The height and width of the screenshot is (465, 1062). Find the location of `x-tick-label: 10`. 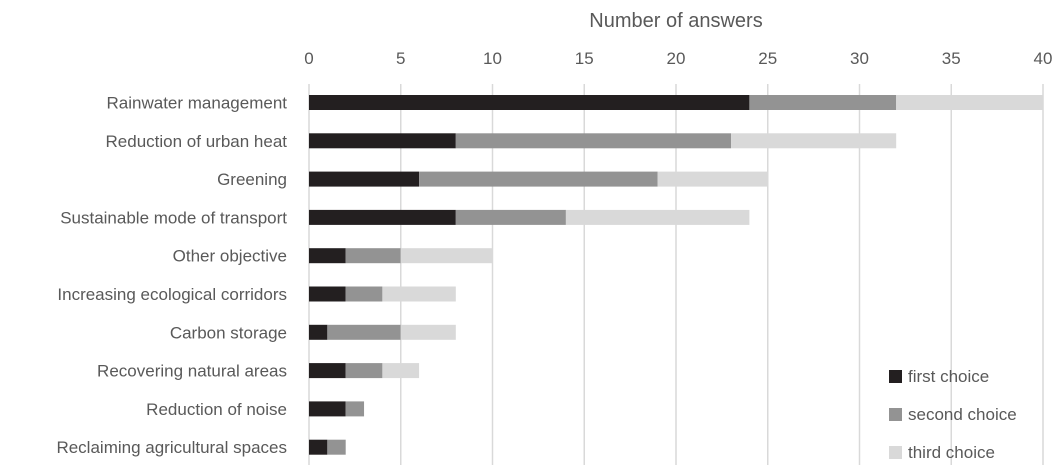

x-tick-label: 10 is located at coordinates (492, 58).